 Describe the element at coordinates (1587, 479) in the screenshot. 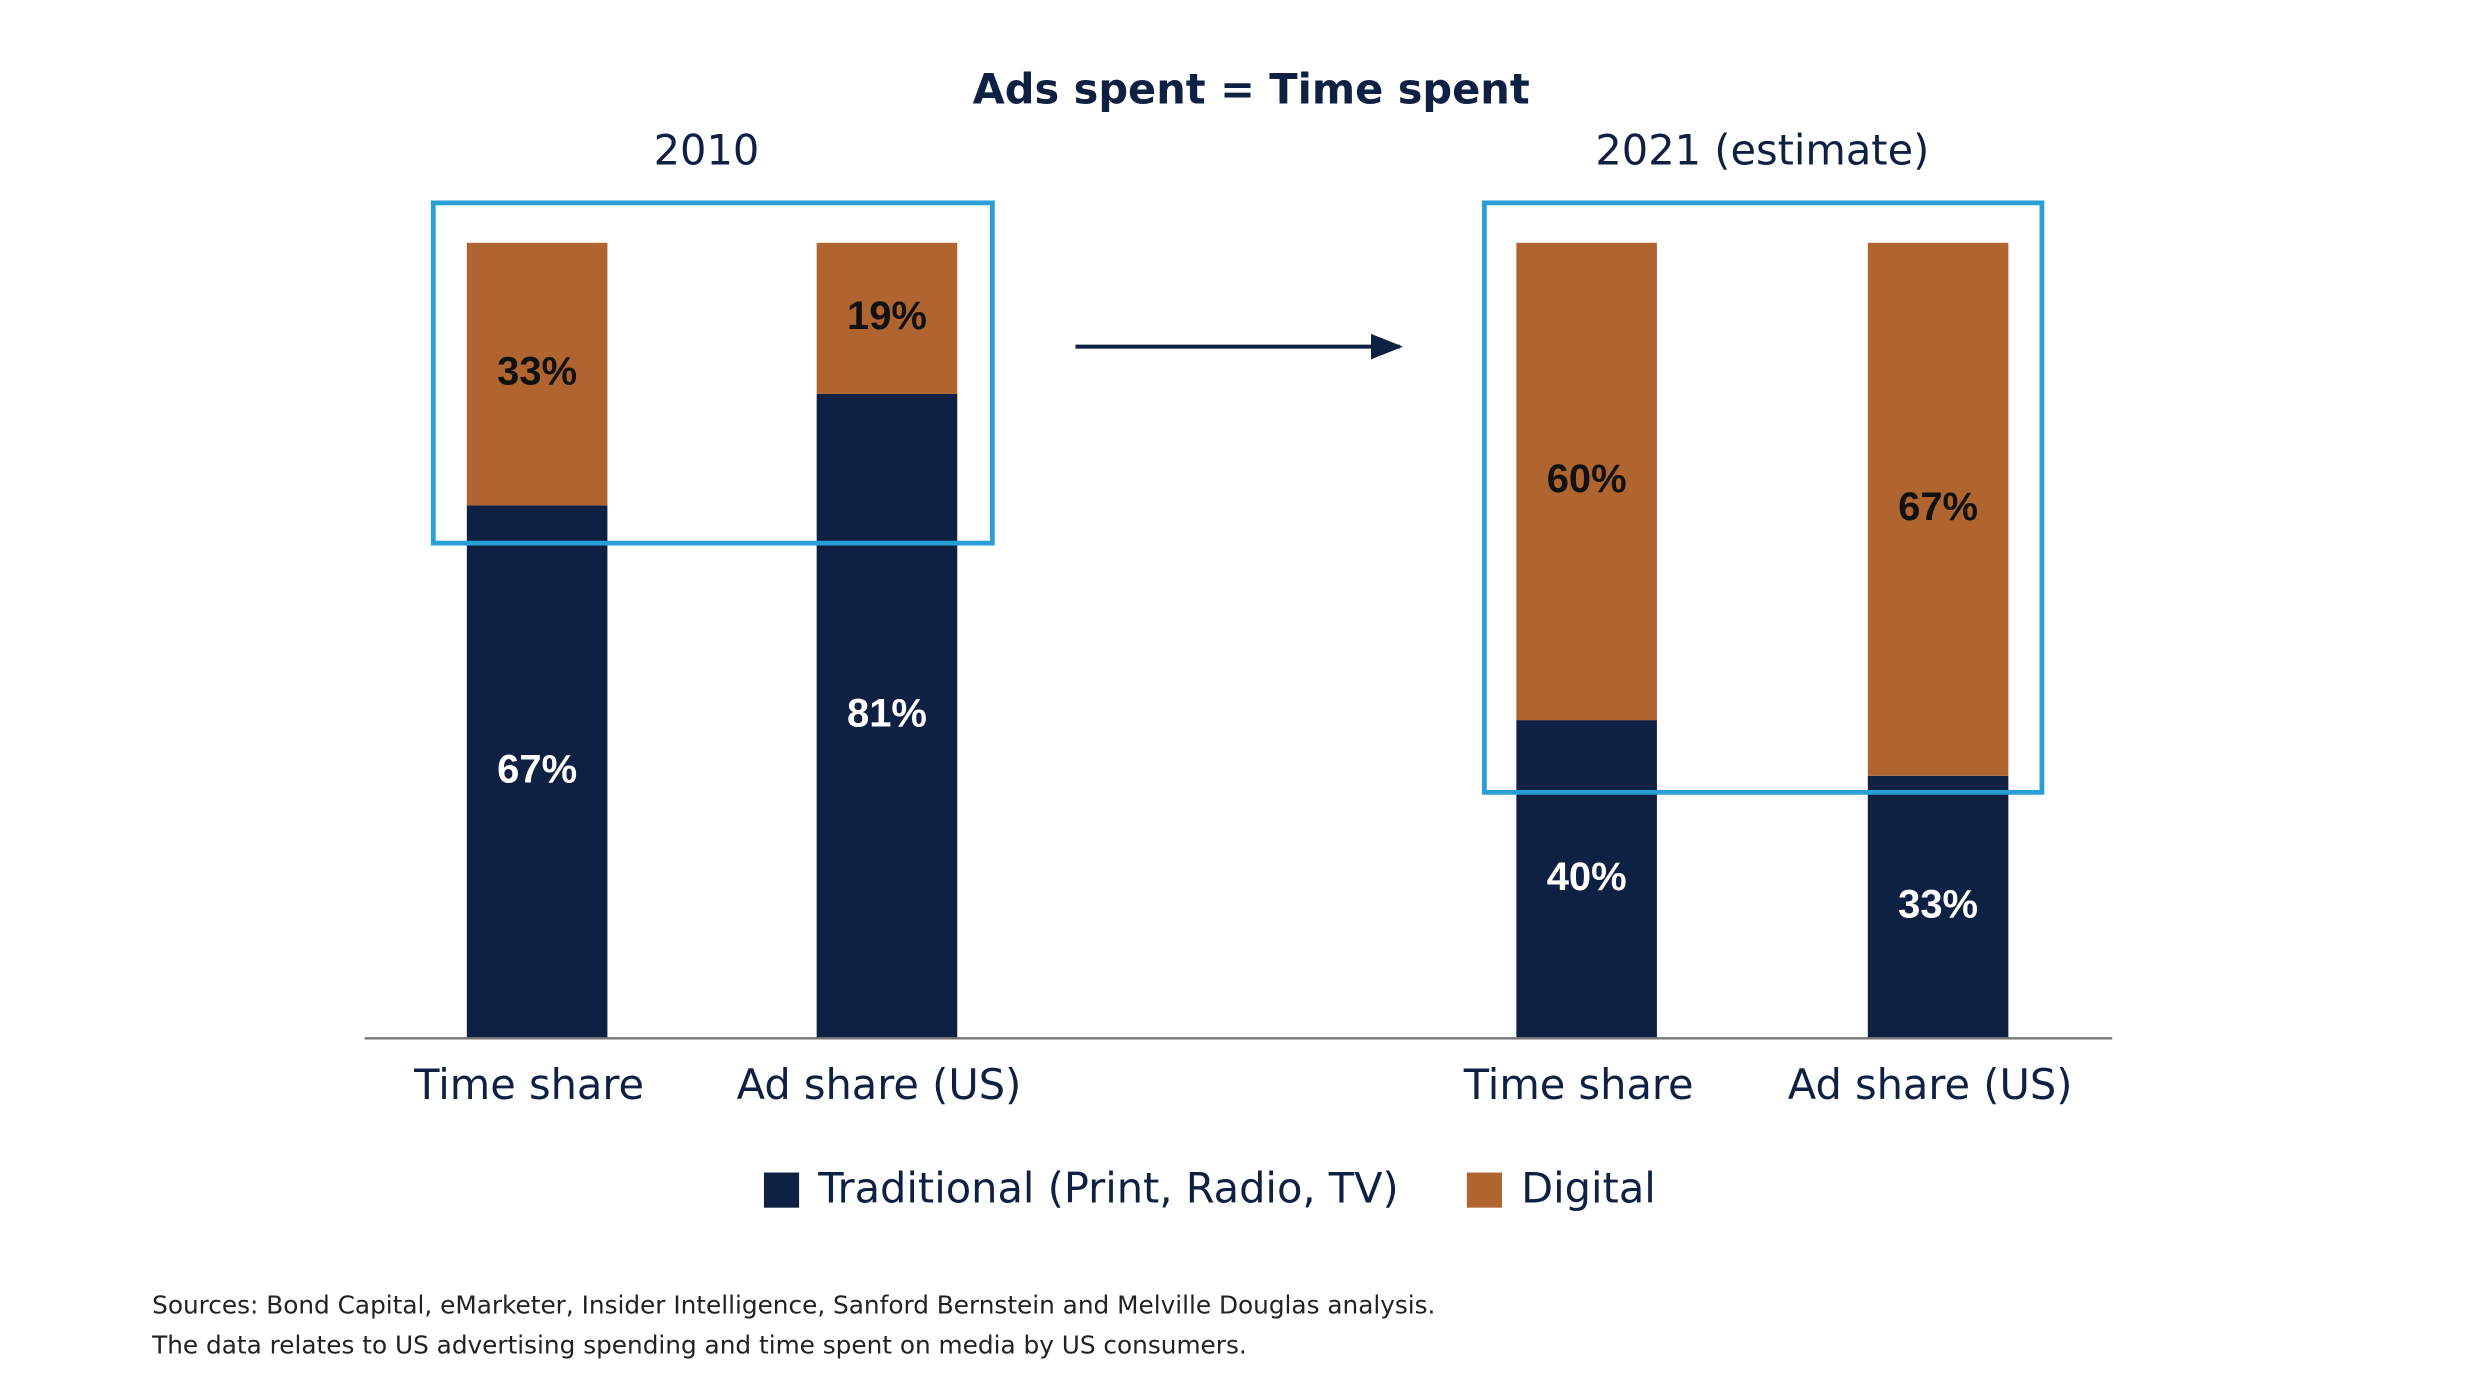

I see `value-label: 60%` at that location.